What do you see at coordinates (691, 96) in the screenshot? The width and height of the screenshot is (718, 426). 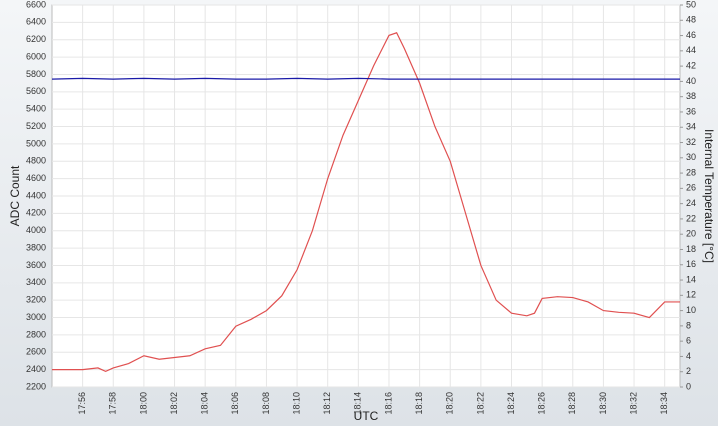 I see `y2-tick-label: 38` at bounding box center [691, 96].